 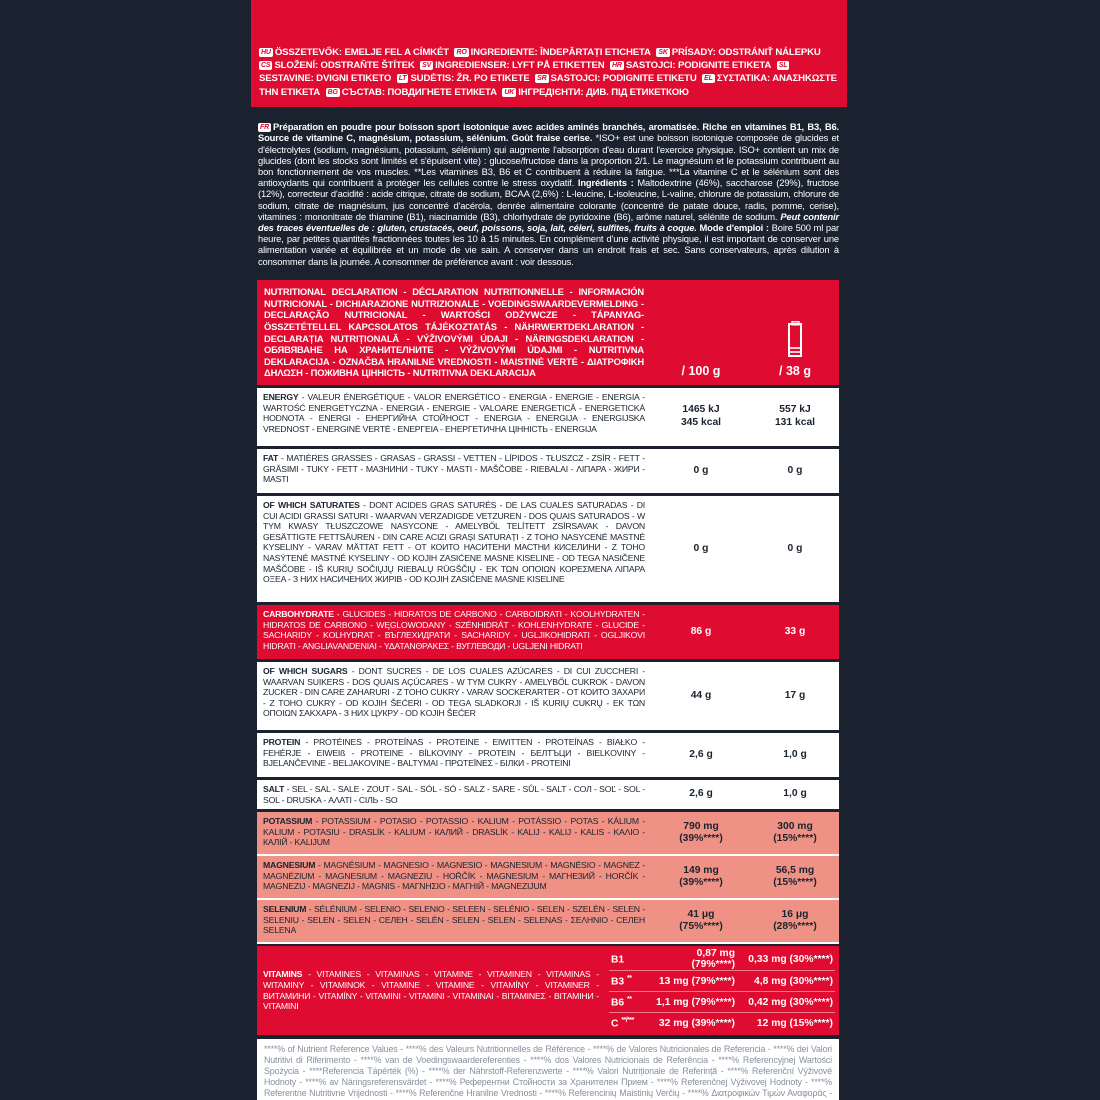 What do you see at coordinates (663, 52) in the screenshot?
I see `lang-badge-sk: SK` at bounding box center [663, 52].